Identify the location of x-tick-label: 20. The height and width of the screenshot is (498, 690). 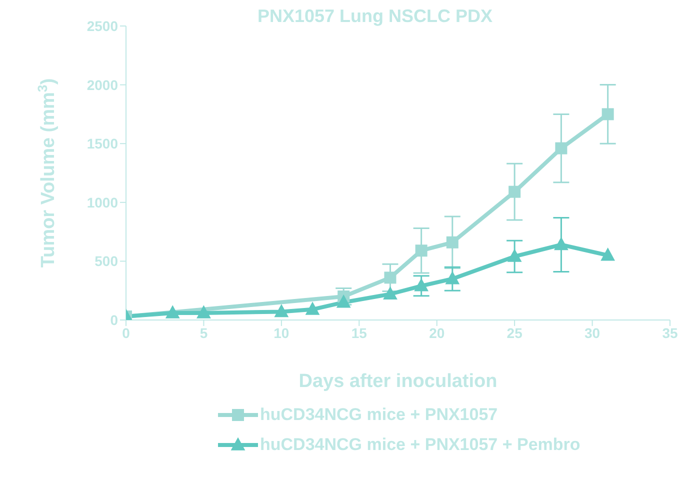
(437, 332).